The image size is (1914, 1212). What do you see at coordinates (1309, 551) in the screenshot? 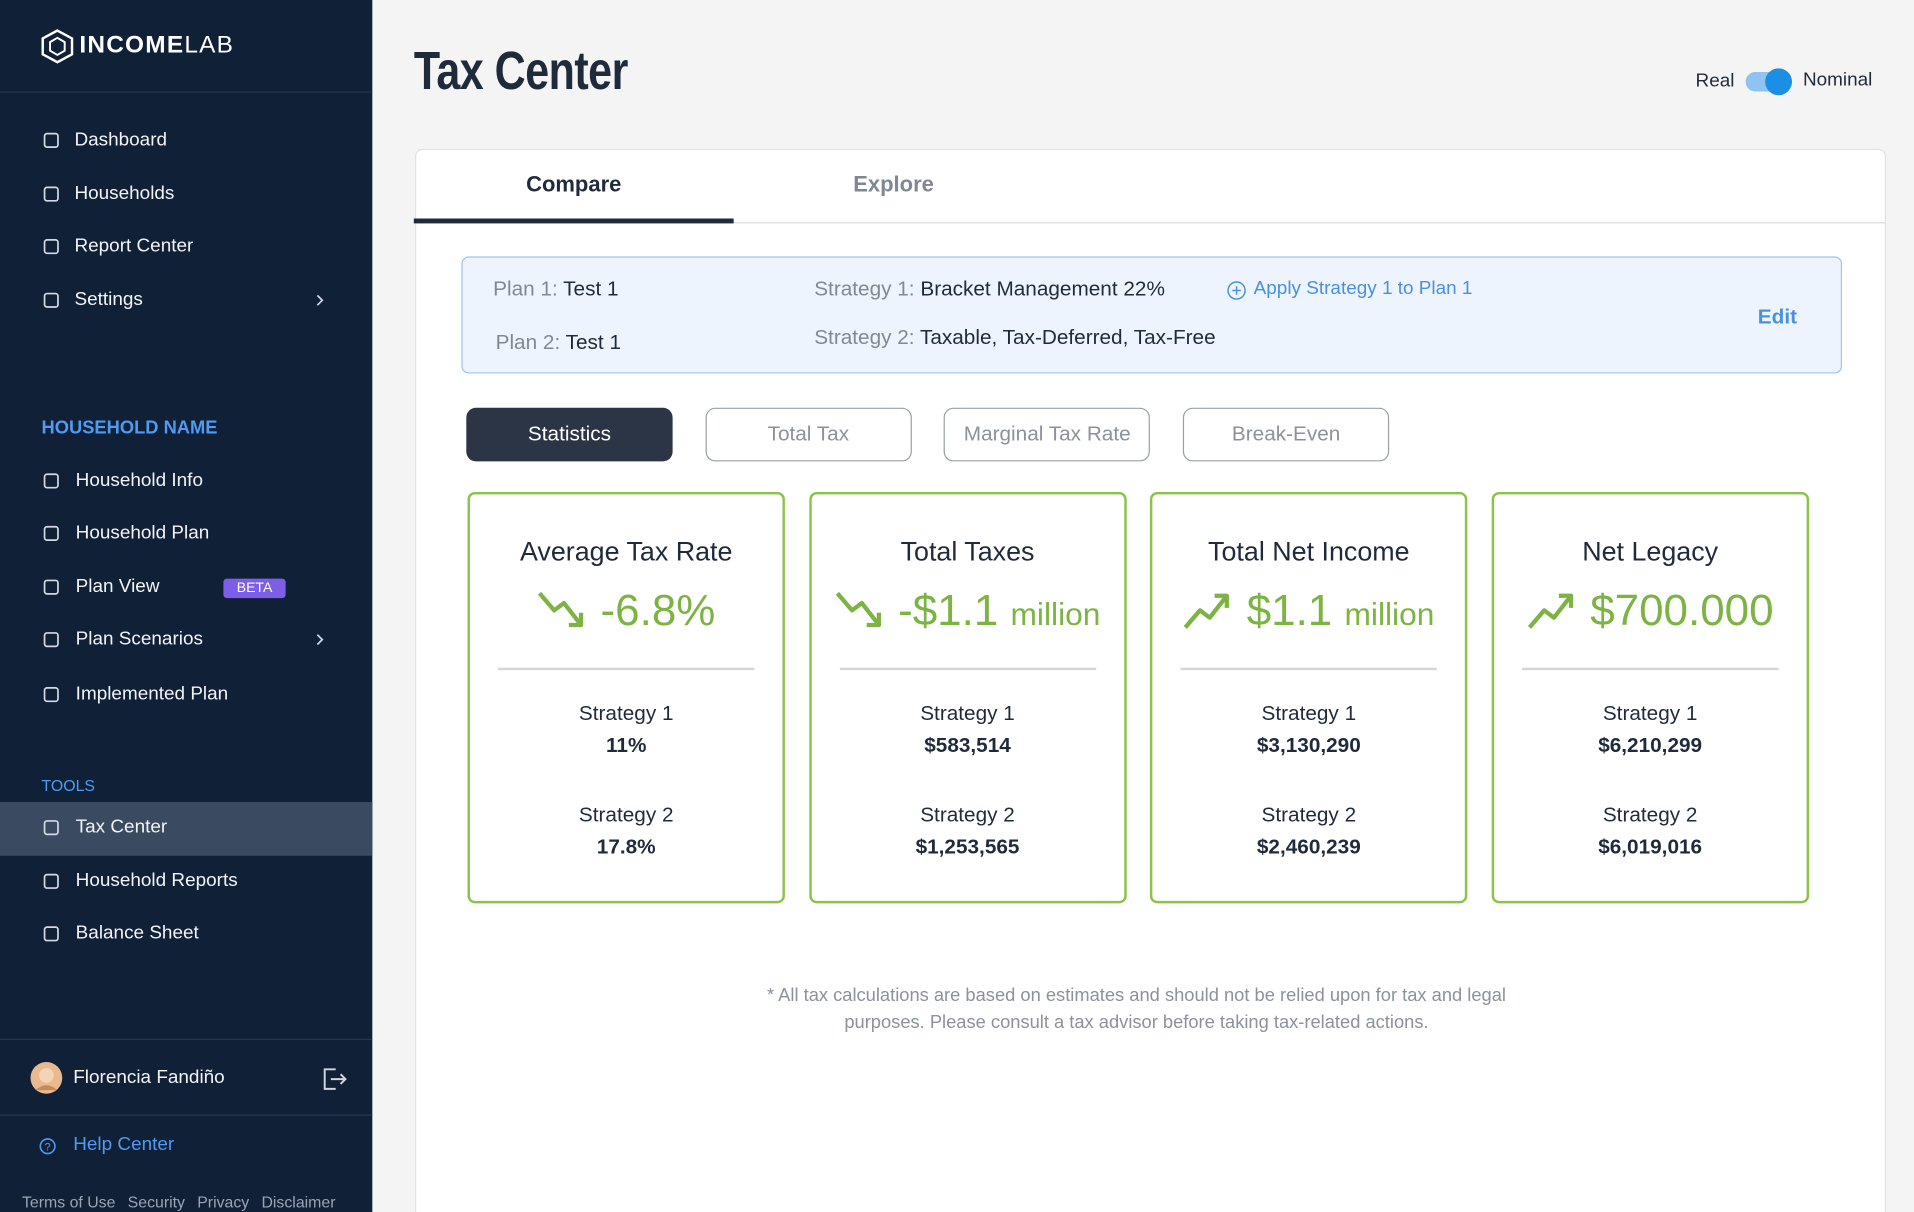
I see `card-title: Total Net Income` at bounding box center [1309, 551].